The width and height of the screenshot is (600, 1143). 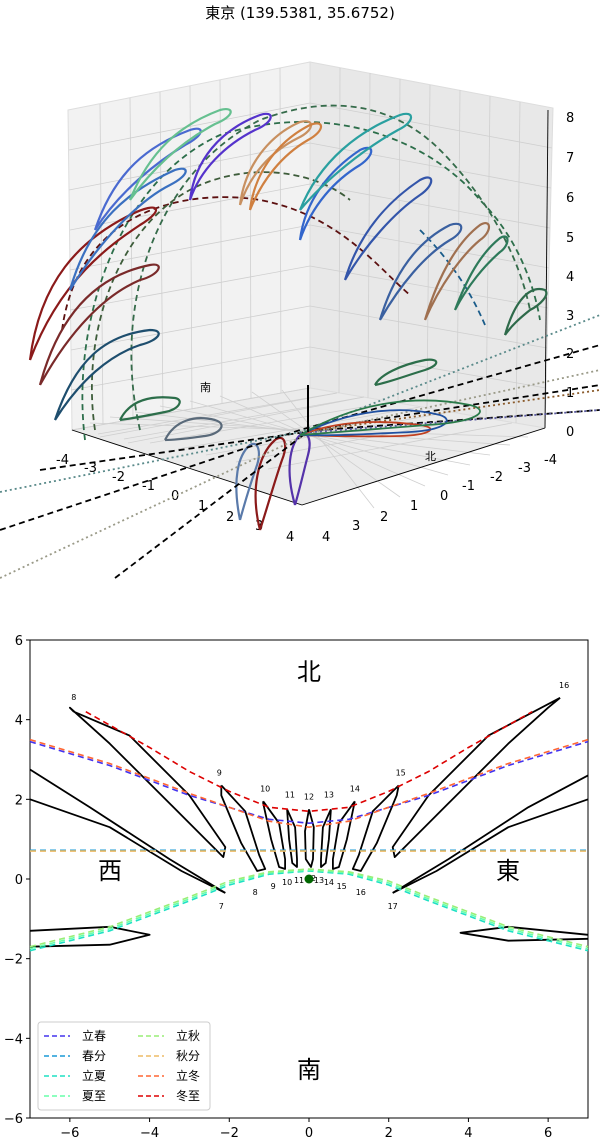 What do you see at coordinates (62, 460) in the screenshot?
I see `x-tick: -4` at bounding box center [62, 460].